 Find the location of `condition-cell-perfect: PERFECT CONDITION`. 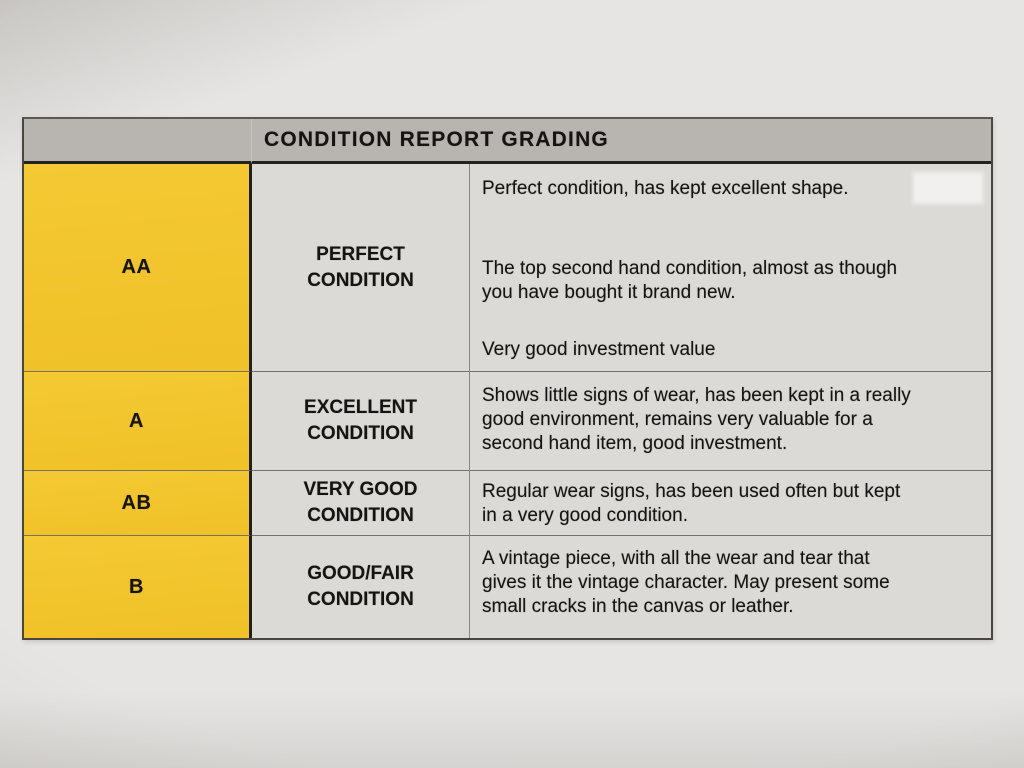

condition-cell-perfect: PERFECT CONDITION is located at coordinates (361, 268).